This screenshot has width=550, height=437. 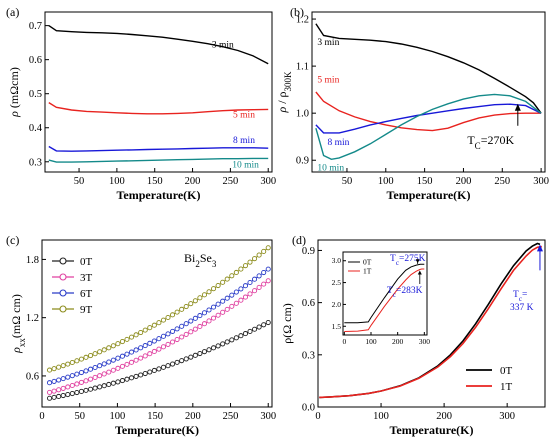 I want to click on arrow-head, so click(x=419, y=272).